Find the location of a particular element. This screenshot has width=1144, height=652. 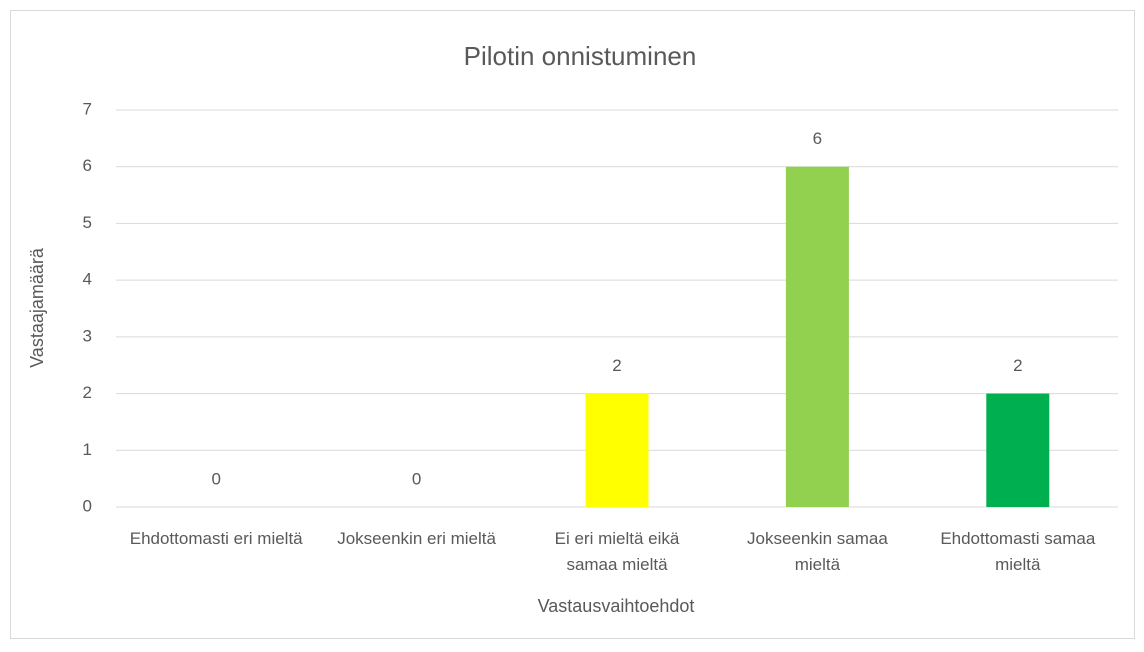

value-label: 6 is located at coordinates (817, 138).